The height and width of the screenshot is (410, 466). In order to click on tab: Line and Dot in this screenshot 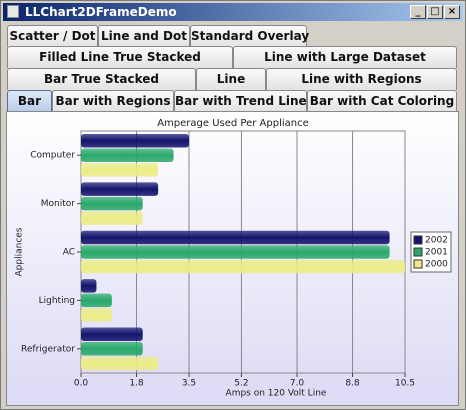, I will do `click(144, 36)`.